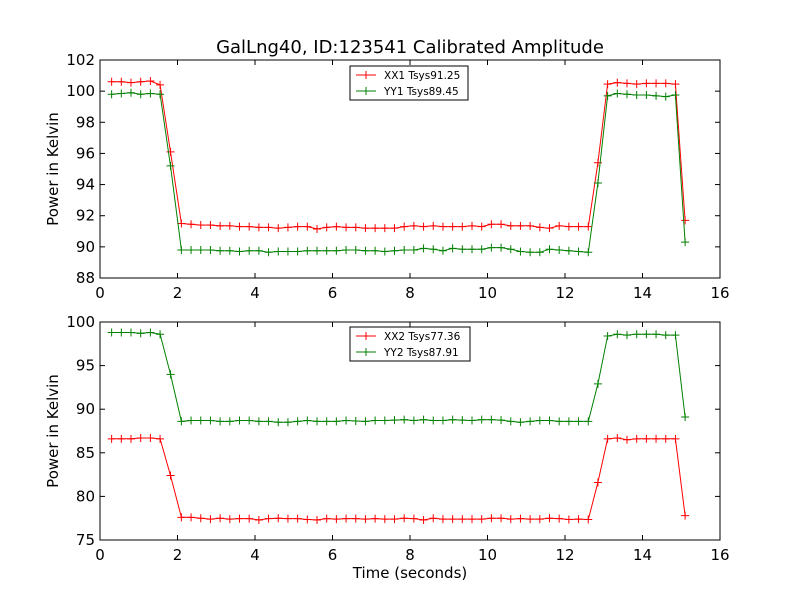 This screenshot has height=600, width=800. I want to click on y-tick-label: 94, so click(85, 185).